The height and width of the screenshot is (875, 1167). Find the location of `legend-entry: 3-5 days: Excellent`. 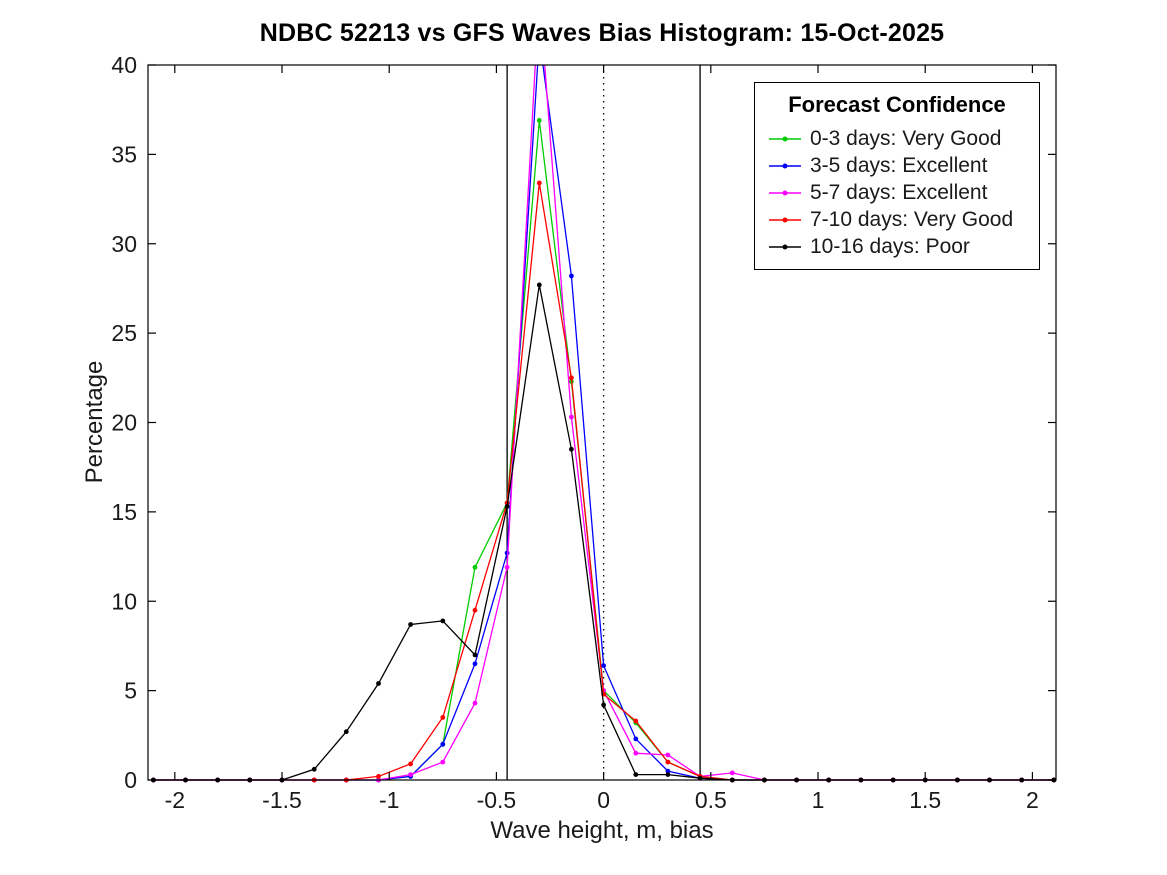

legend-entry: 3-5 days: Excellent is located at coordinates (897, 165).